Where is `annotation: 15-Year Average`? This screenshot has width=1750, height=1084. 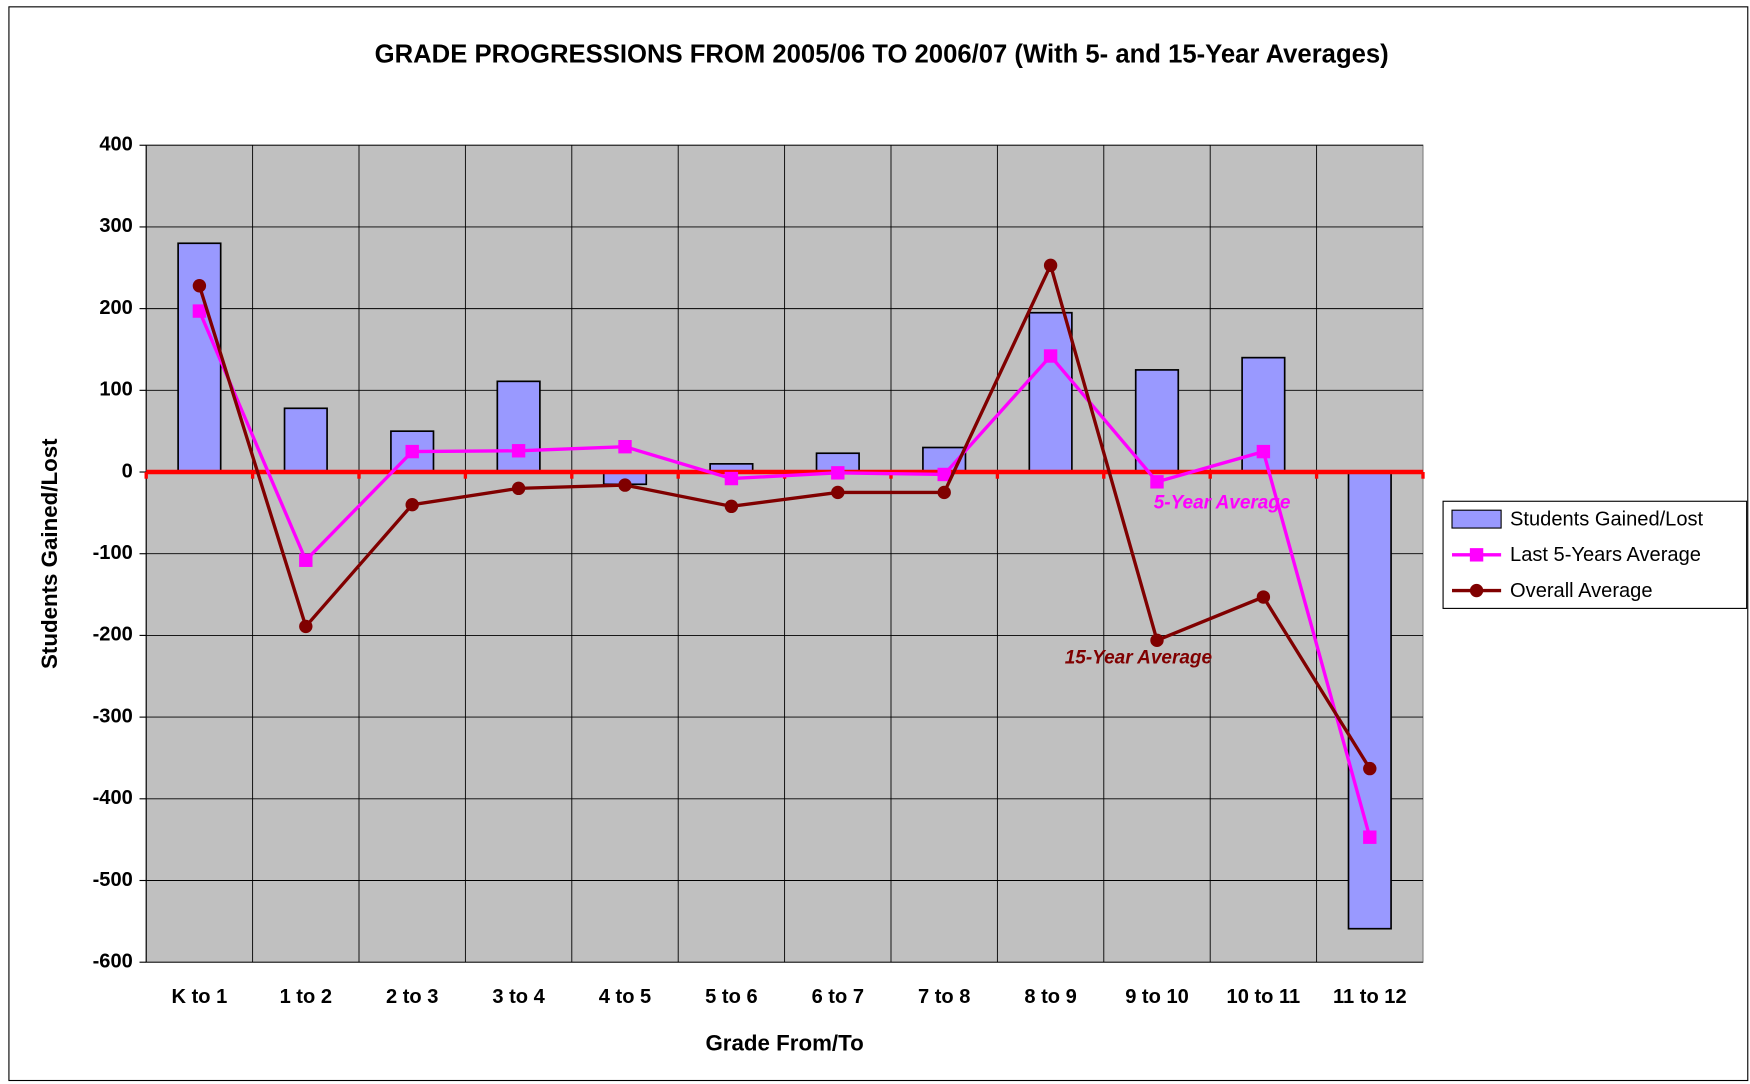
annotation: 15-Year Average is located at coordinates (1139, 658).